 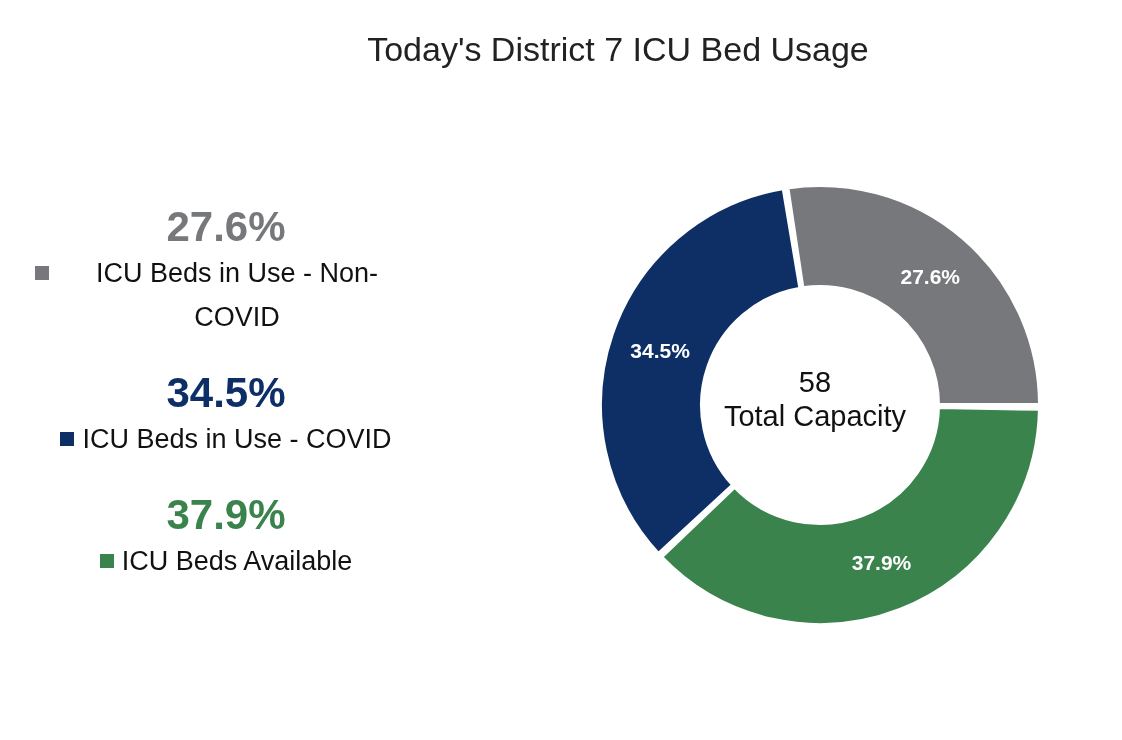 What do you see at coordinates (237, 561) in the screenshot?
I see `legend-label: ICU Beds Available` at bounding box center [237, 561].